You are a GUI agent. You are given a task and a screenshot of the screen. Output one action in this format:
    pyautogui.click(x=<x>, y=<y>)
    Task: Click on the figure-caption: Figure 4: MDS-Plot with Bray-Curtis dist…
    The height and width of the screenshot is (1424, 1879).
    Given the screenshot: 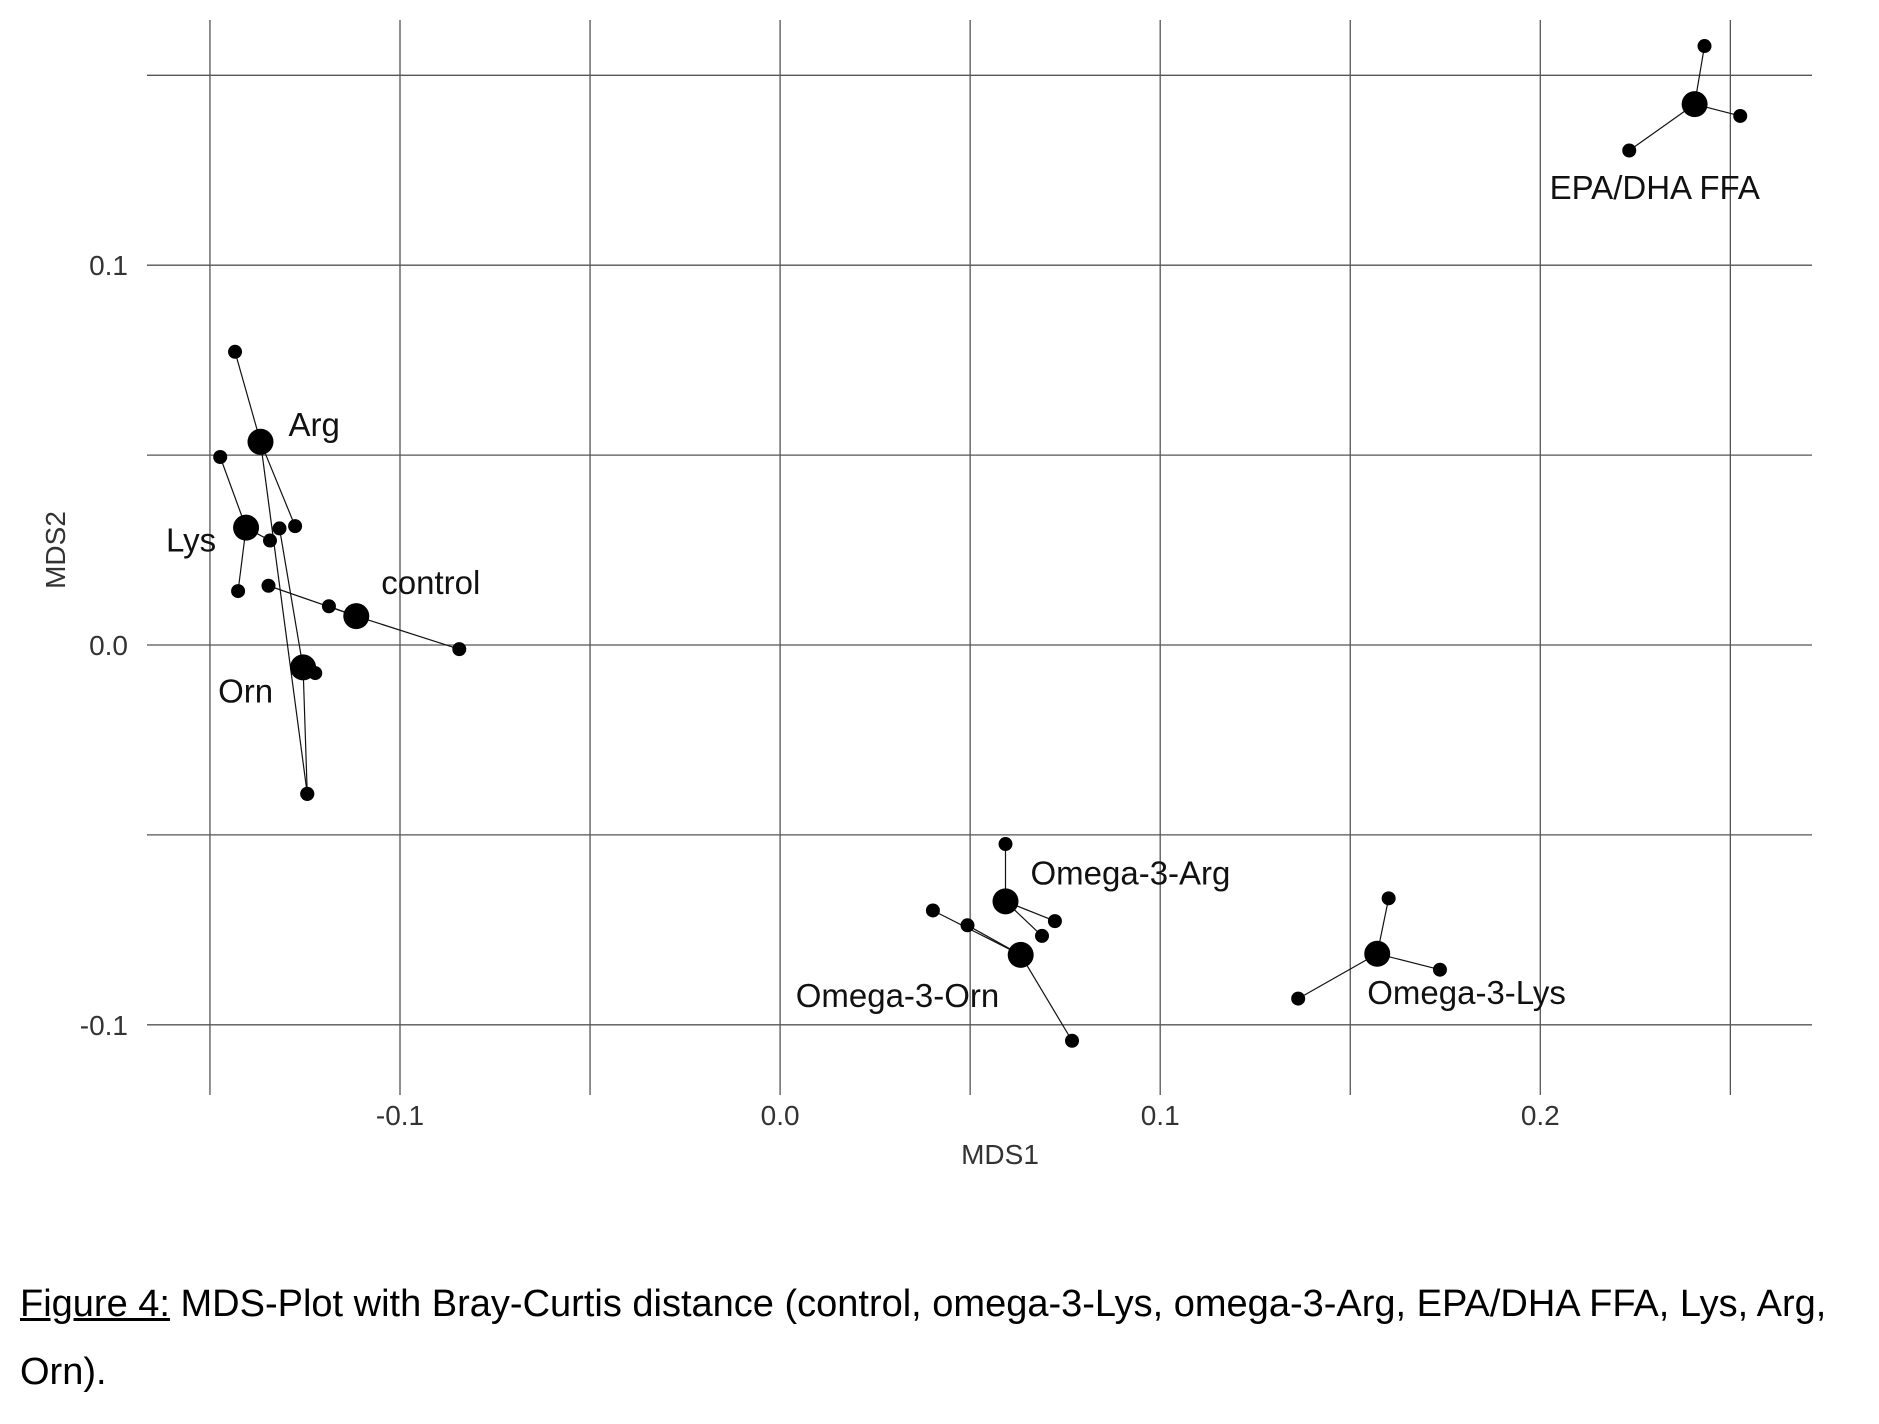 What is the action you would take?
    pyautogui.click(x=940, y=1338)
    